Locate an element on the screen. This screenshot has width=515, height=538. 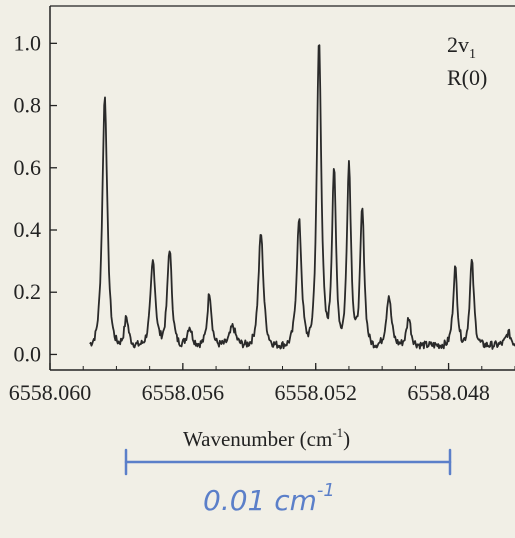
y-tick-label: 0.6 is located at coordinates (28, 167).